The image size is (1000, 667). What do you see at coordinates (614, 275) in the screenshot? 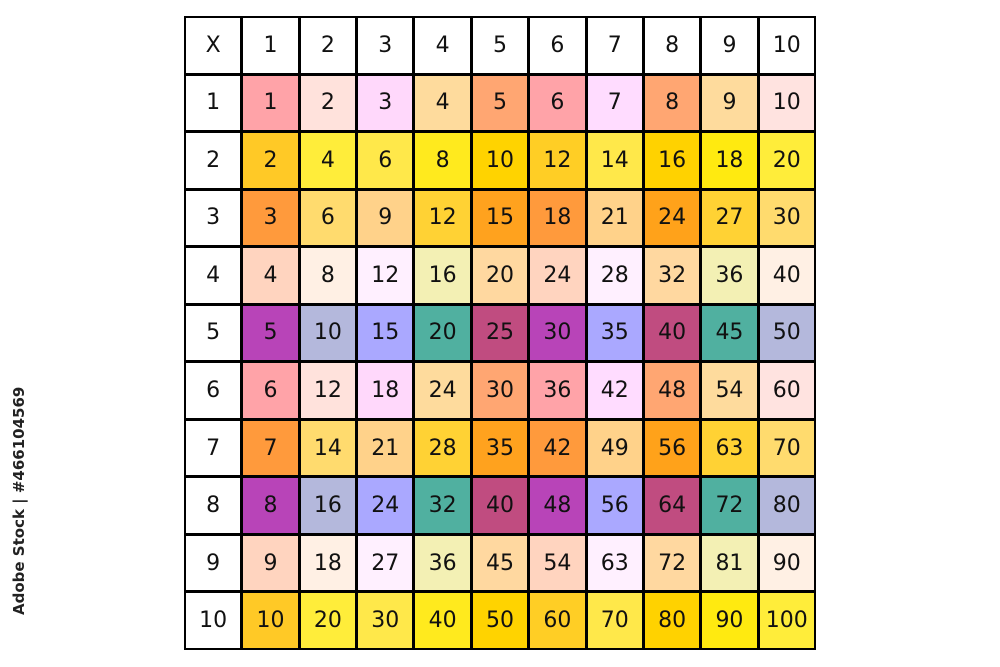
I see `product-cell: 28` at bounding box center [614, 275].